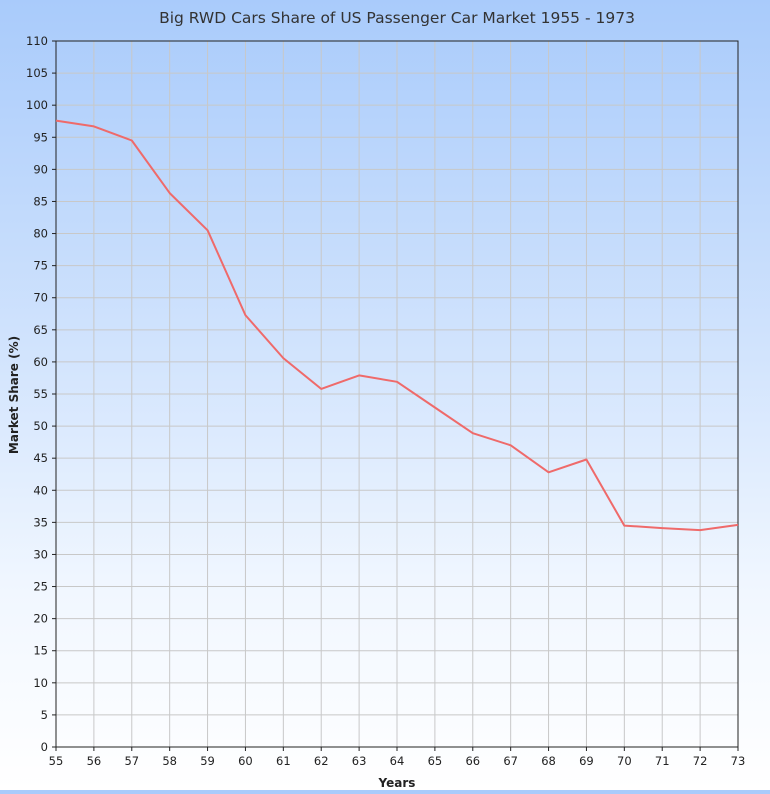 This screenshot has height=794, width=770. Describe the element at coordinates (40, 169) in the screenshot. I see `y-tick-label: 90` at that location.